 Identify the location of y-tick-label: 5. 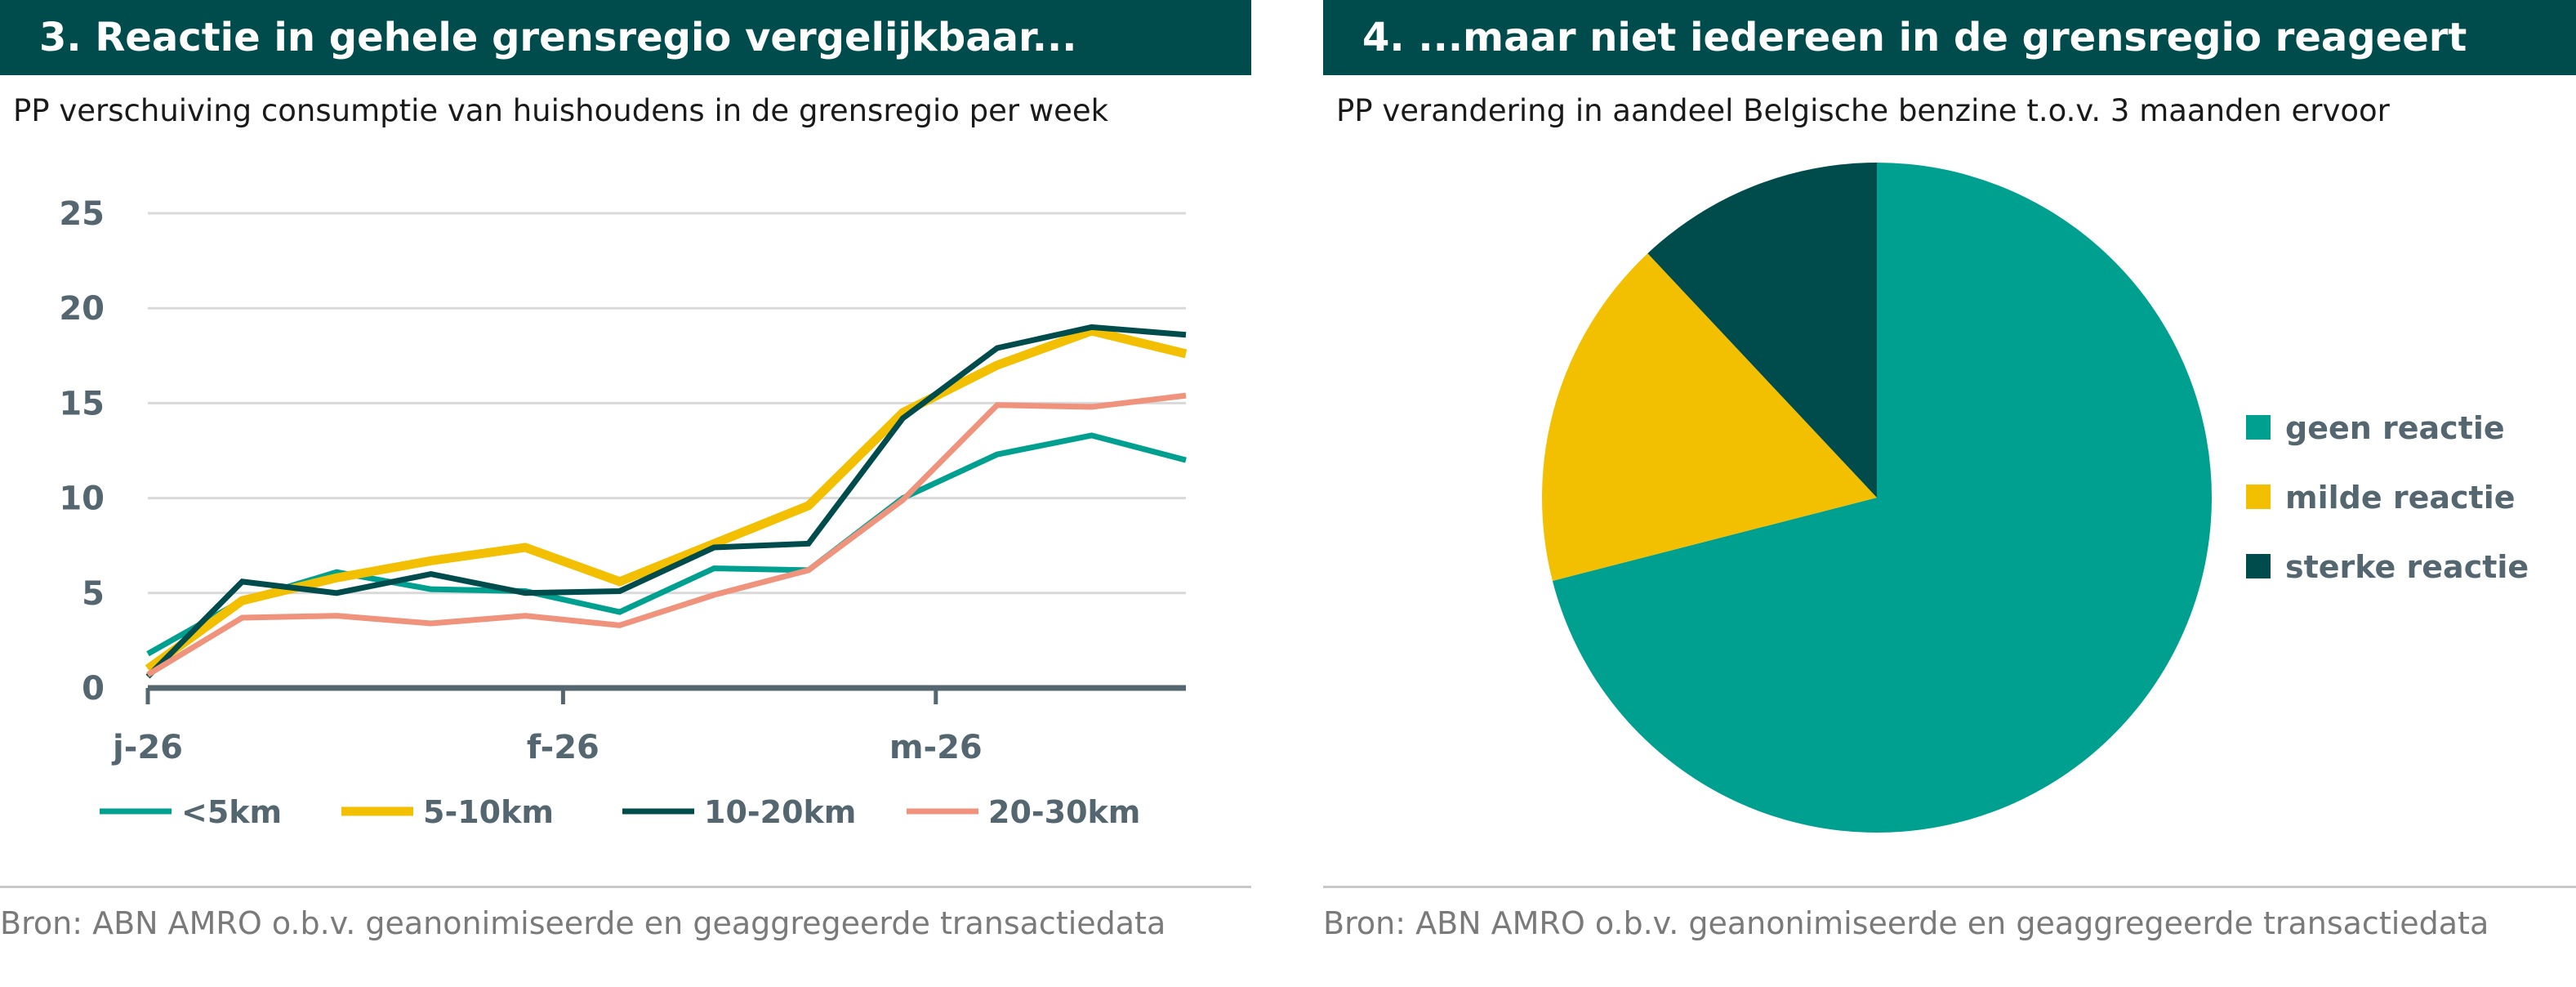
(93, 594).